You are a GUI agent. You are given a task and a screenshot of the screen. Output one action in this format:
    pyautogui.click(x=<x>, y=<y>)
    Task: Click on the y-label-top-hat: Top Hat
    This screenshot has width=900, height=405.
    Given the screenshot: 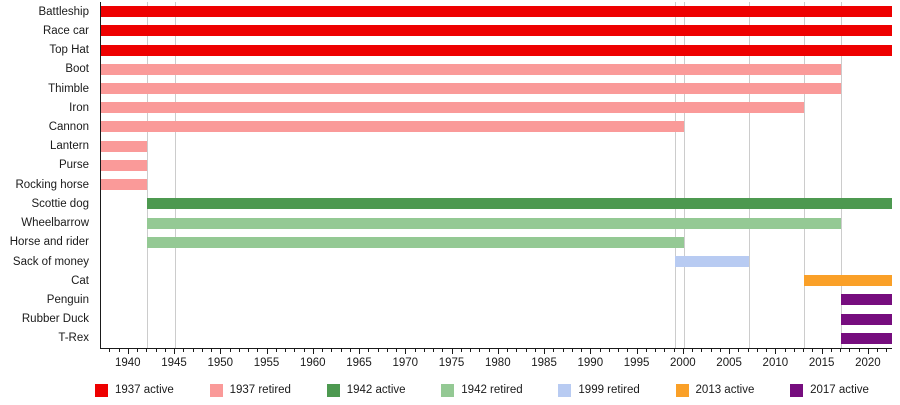 What is the action you would take?
    pyautogui.click(x=69, y=50)
    